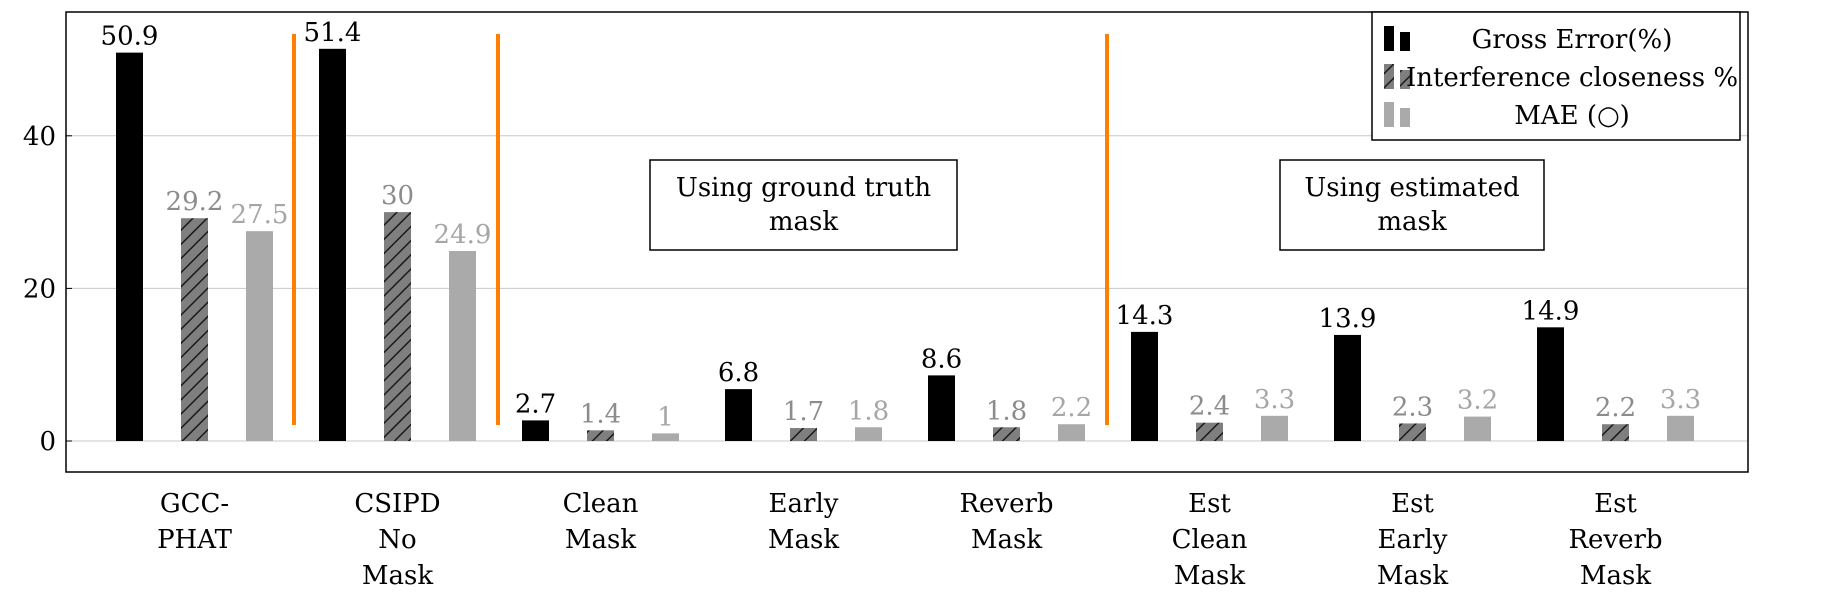  What do you see at coordinates (1572, 78) in the screenshot?
I see `legend-label: Interference closeness %` at bounding box center [1572, 78].